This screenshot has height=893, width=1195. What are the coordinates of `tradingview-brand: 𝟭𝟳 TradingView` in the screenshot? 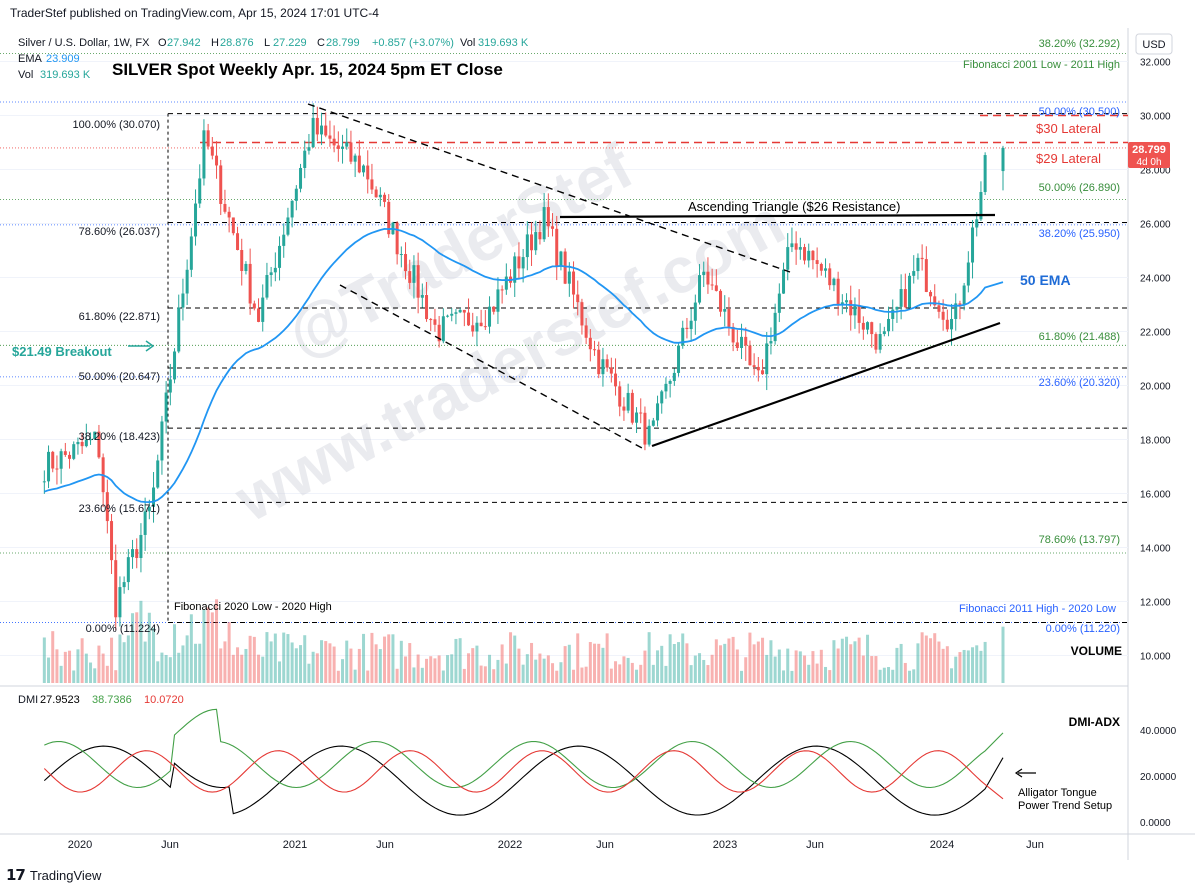 It's located at (53, 875).